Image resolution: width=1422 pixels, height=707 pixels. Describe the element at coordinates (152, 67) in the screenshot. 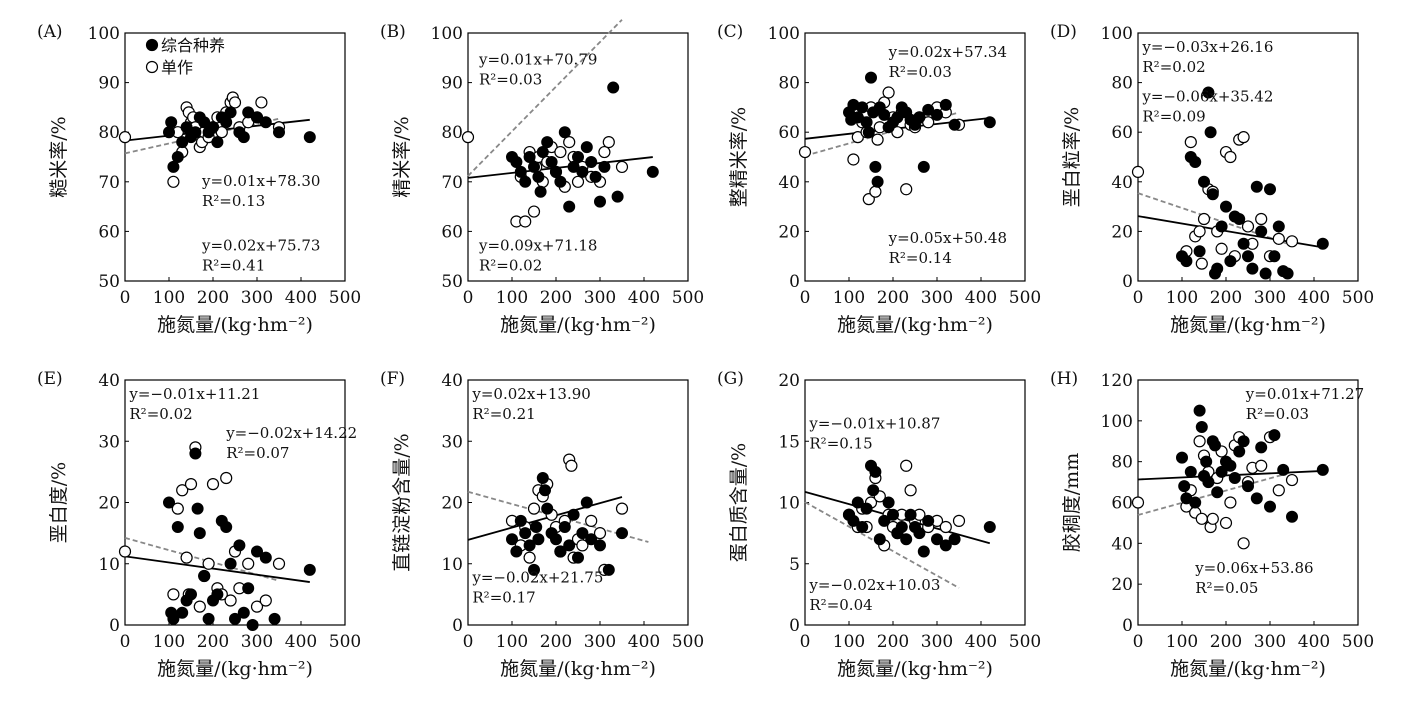

I see `legend-marker-open` at that location.